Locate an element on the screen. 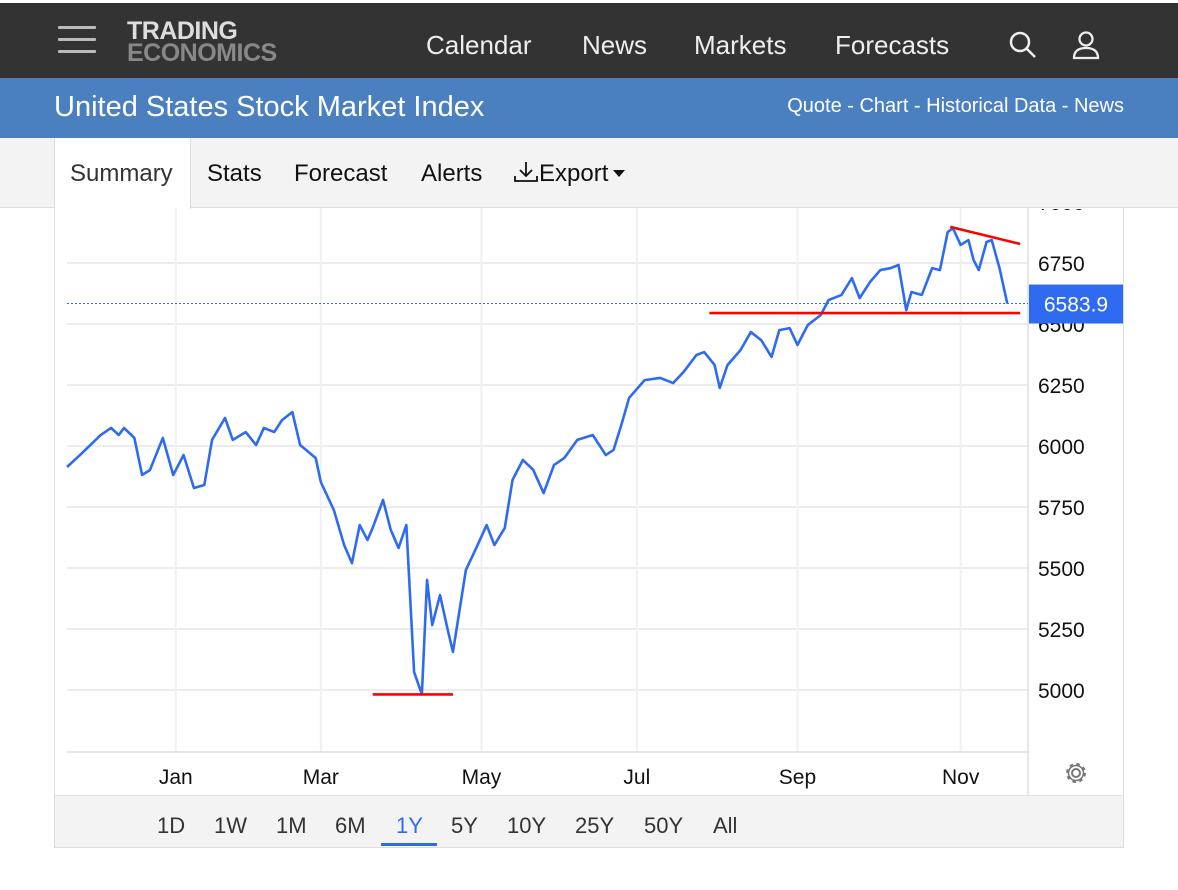  nav-news: News is located at coordinates (615, 45).